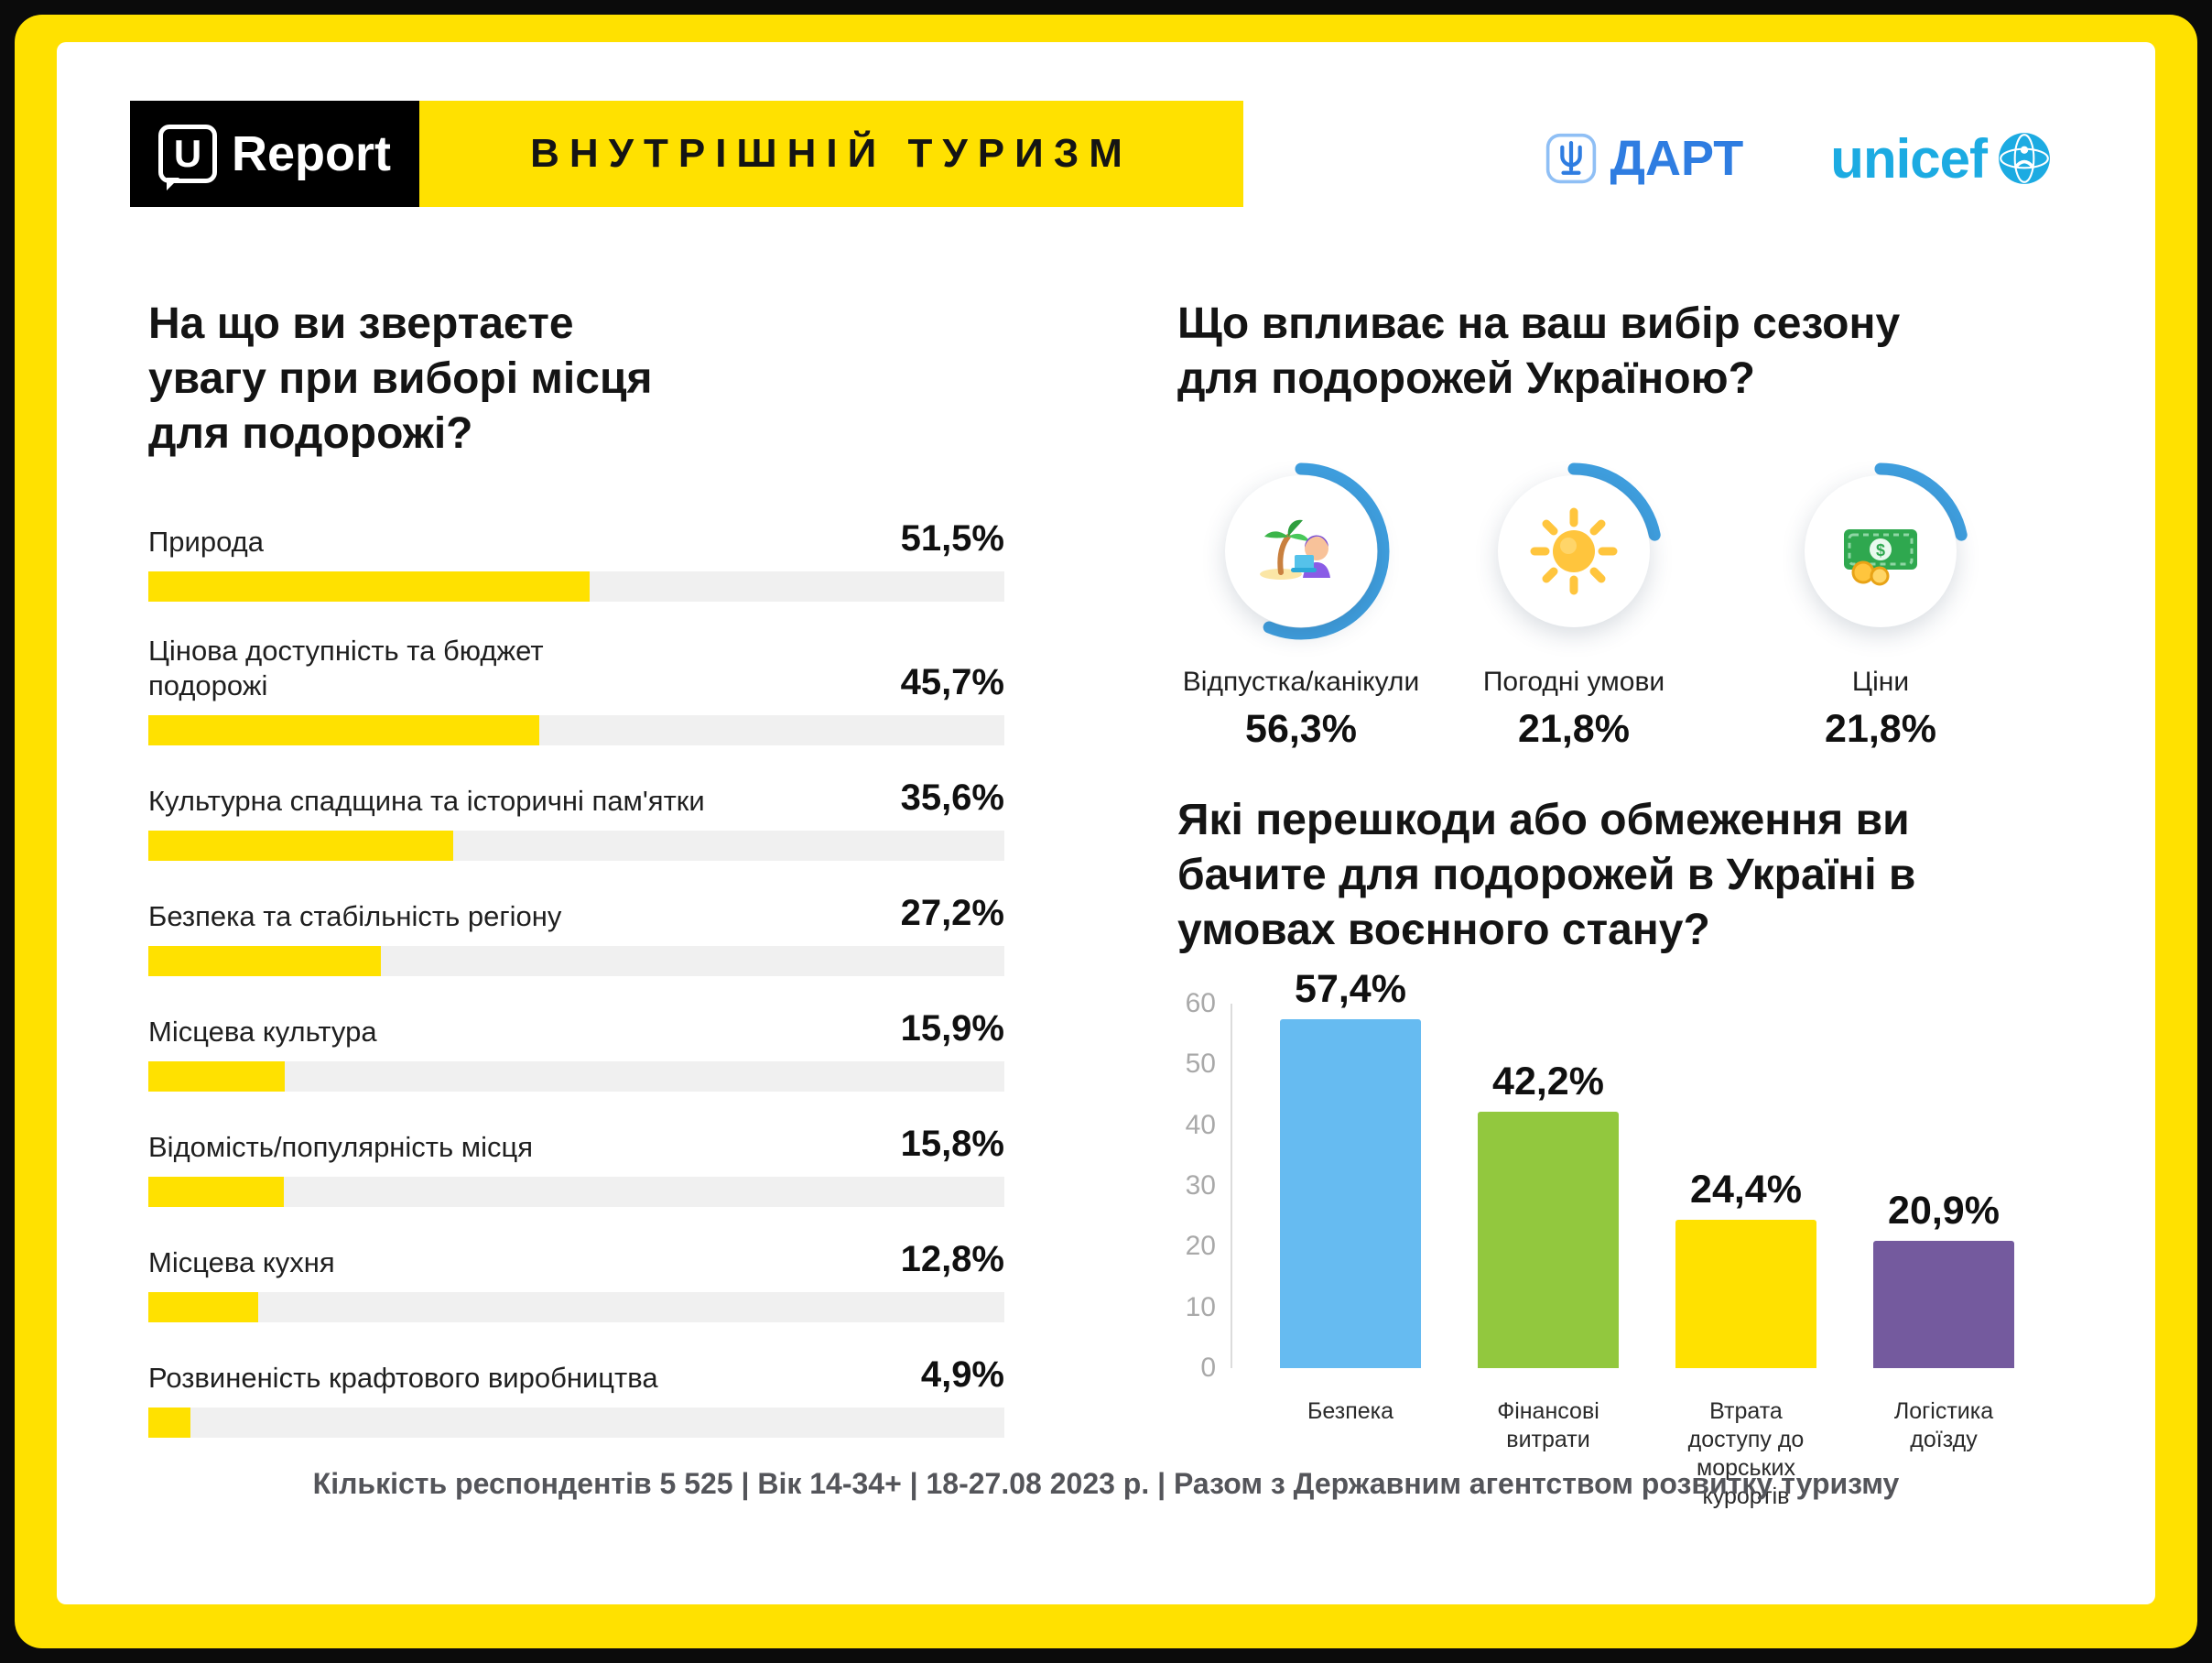 Image resolution: width=2212 pixels, height=1663 pixels. What do you see at coordinates (1200, 1185) in the screenshot?
I see `y-tick: 30` at bounding box center [1200, 1185].